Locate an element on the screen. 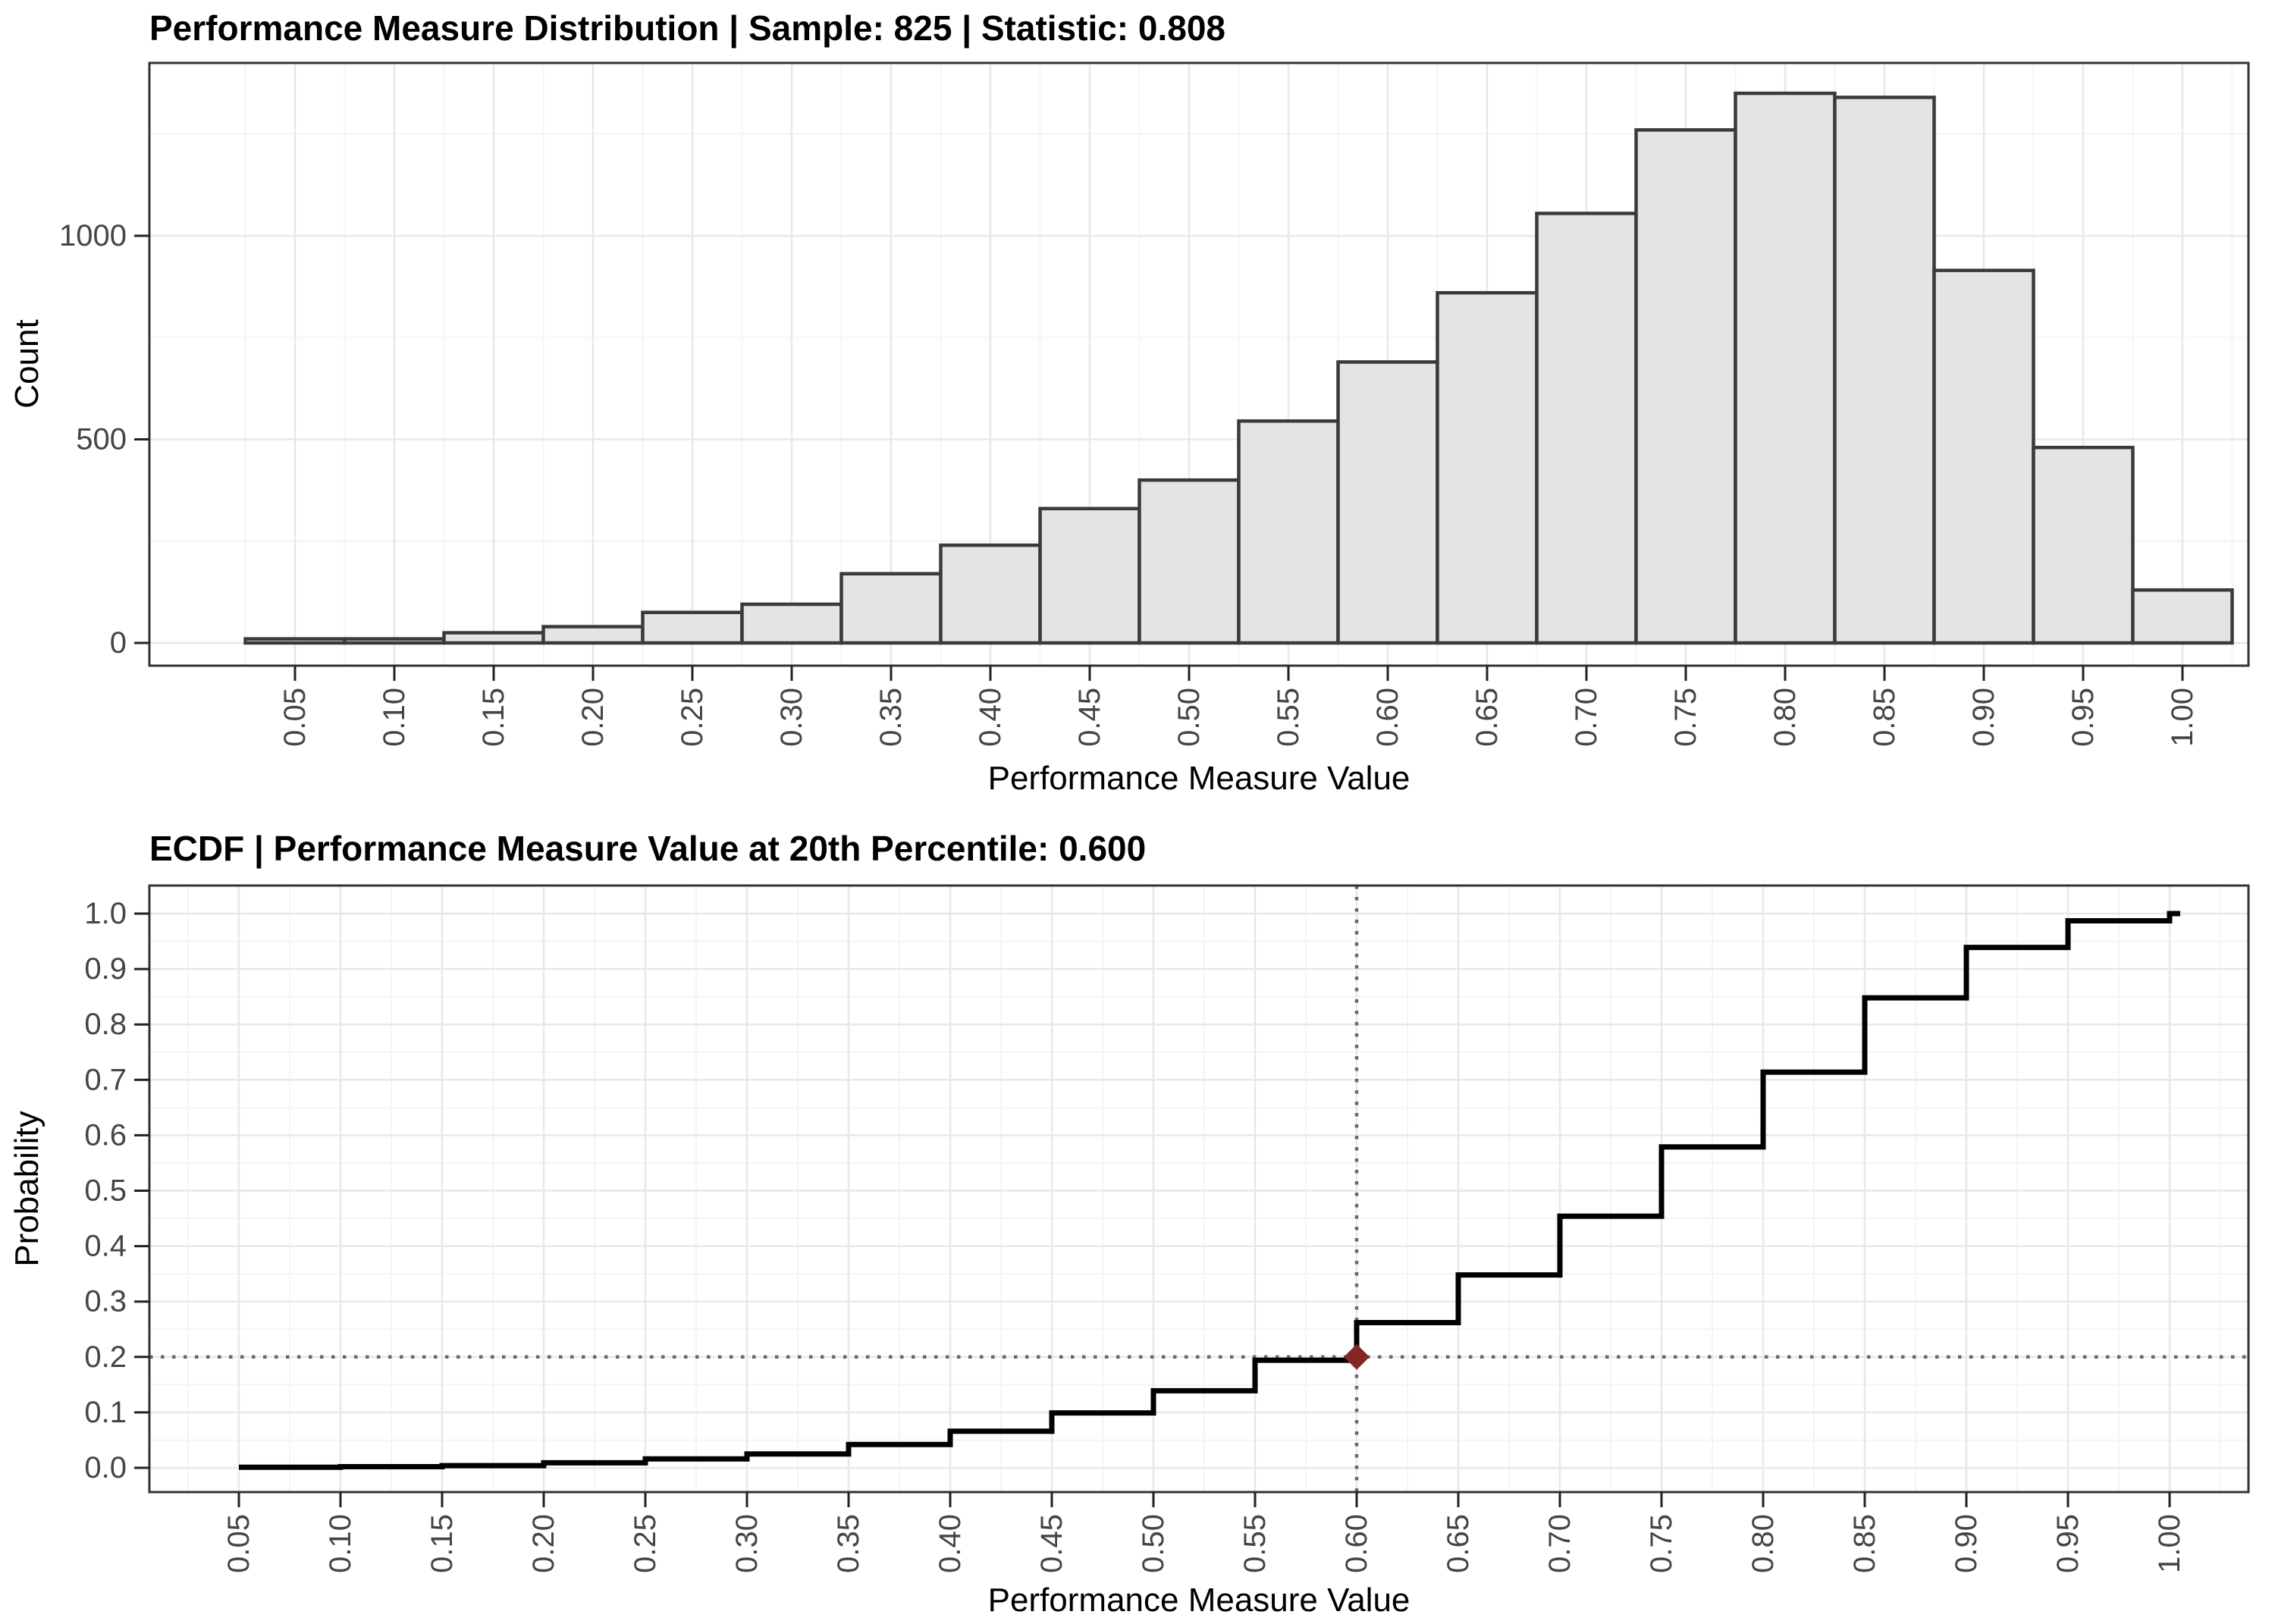 The width and height of the screenshot is (2275, 1624). y-tick-label: 1000 is located at coordinates (93, 235).